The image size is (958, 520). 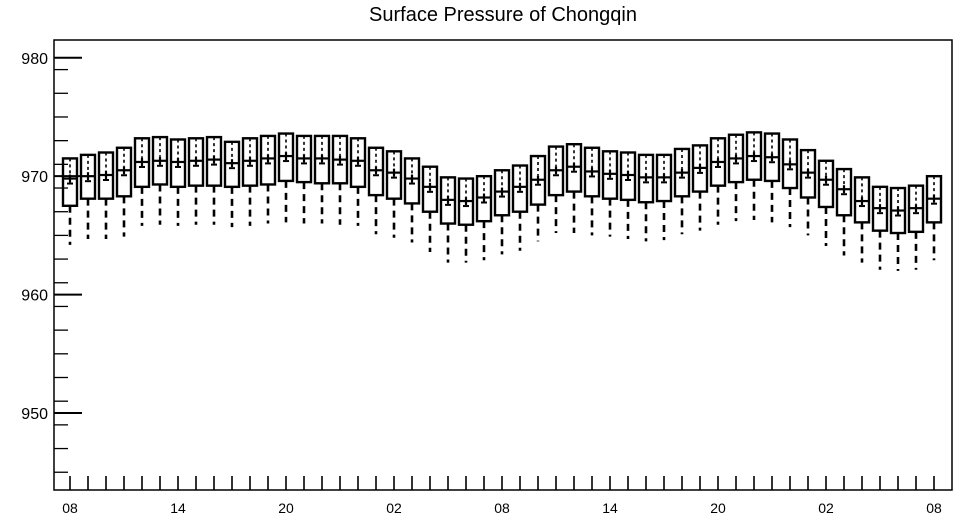 What do you see at coordinates (51, 262) in the screenshot?
I see `y-axis: 950 960 970 980` at bounding box center [51, 262].